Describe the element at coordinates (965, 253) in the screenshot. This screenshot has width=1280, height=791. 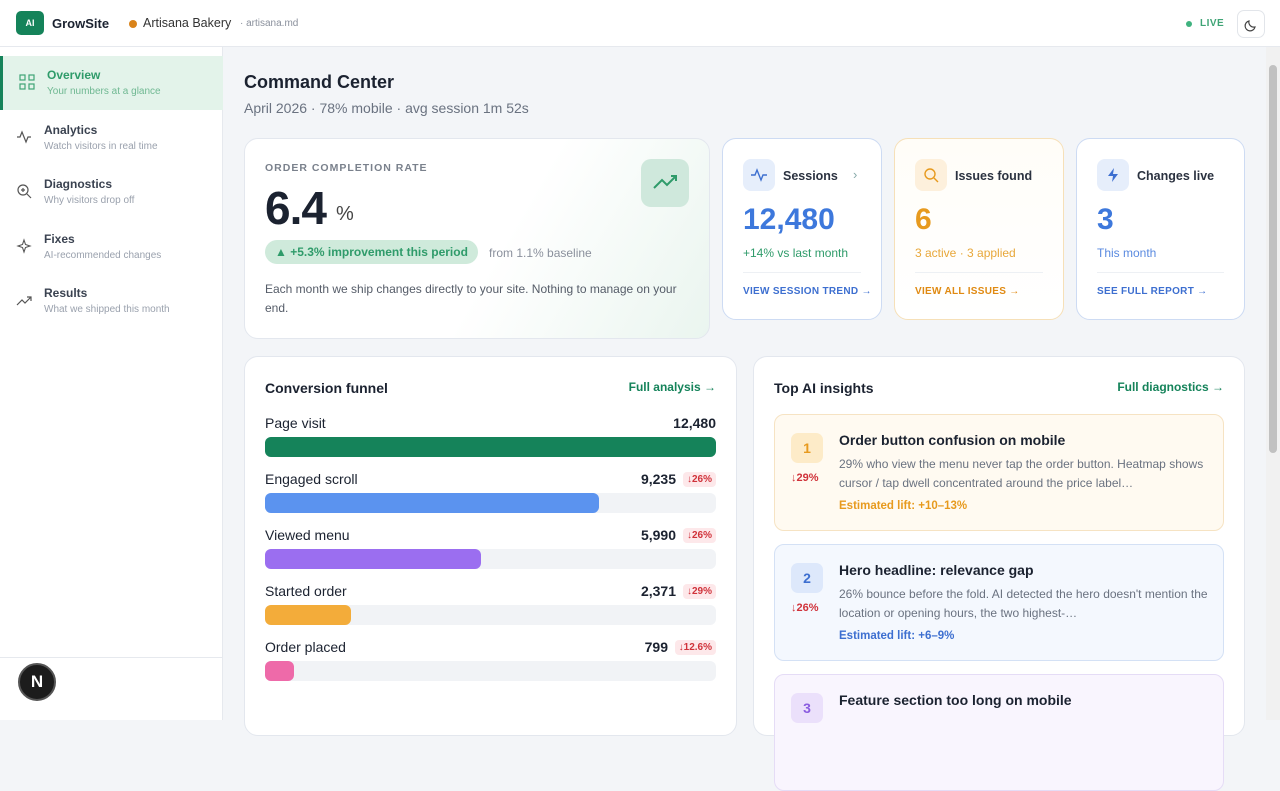
I see `stat-detail: 3 active · 3 applied` at that location.